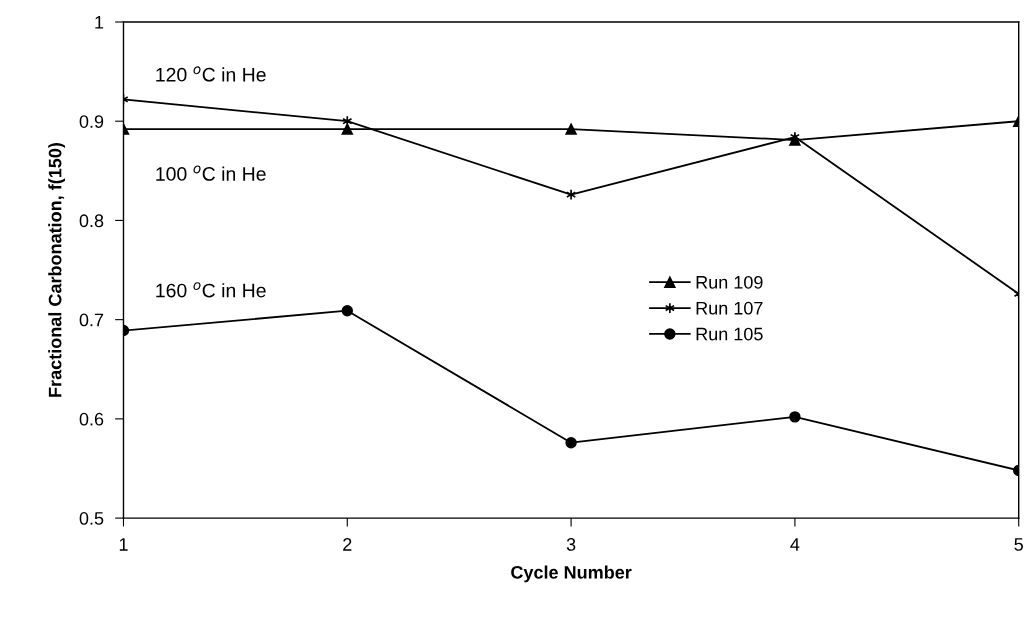  What do you see at coordinates (91, 419) in the screenshot?
I see `y-tick-label: 0.6` at bounding box center [91, 419].